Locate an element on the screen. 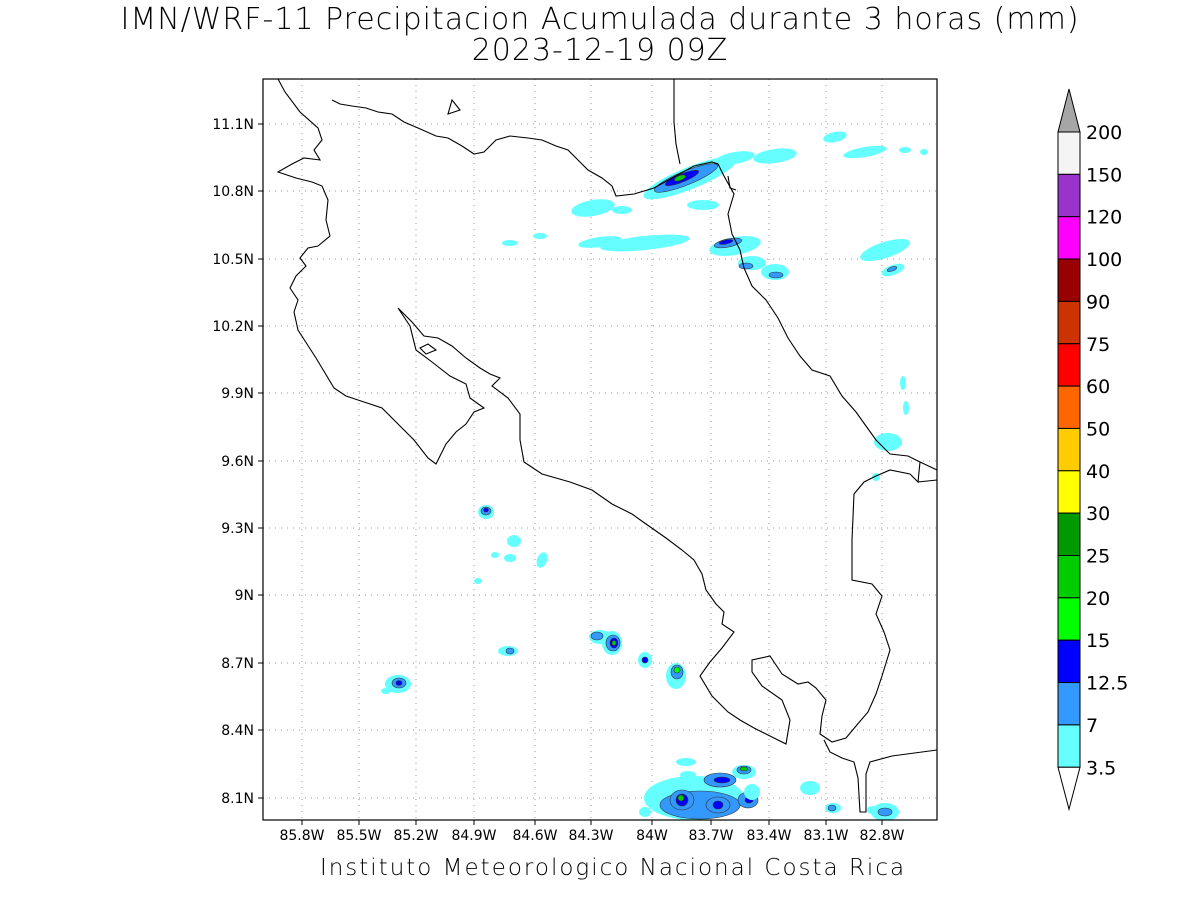 This screenshot has width=1200, height=900. lat-label: 9.9N is located at coordinates (237, 394).